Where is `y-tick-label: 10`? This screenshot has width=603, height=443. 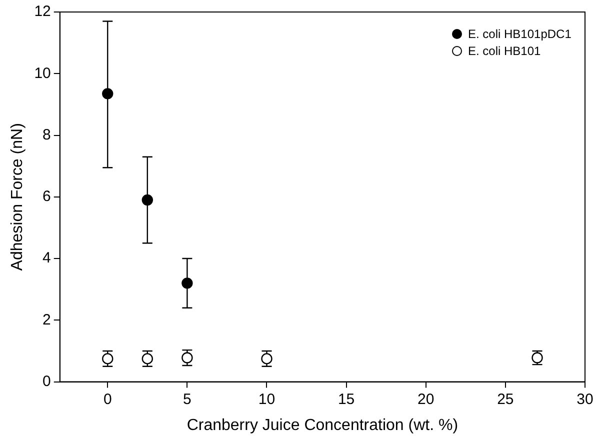
y-tick-label: 10 is located at coordinates (42, 73).